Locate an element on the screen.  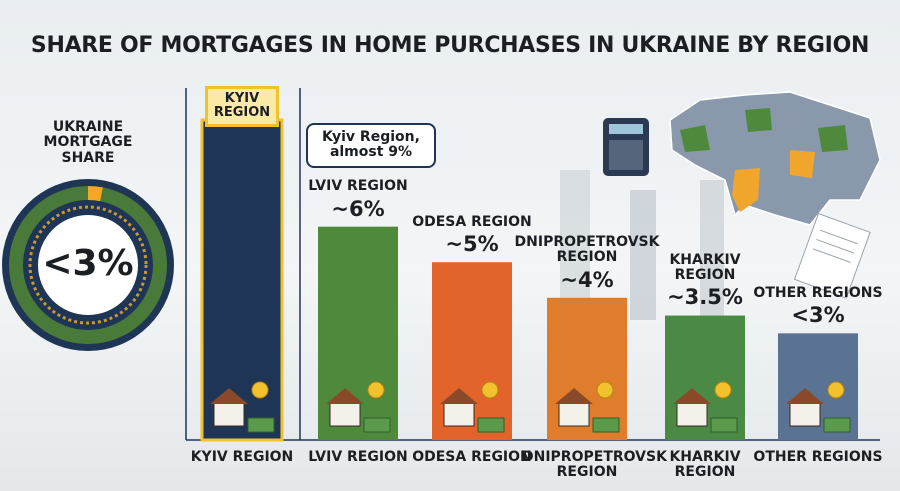
value-label: ~3.5% is located at coordinates (705, 297).